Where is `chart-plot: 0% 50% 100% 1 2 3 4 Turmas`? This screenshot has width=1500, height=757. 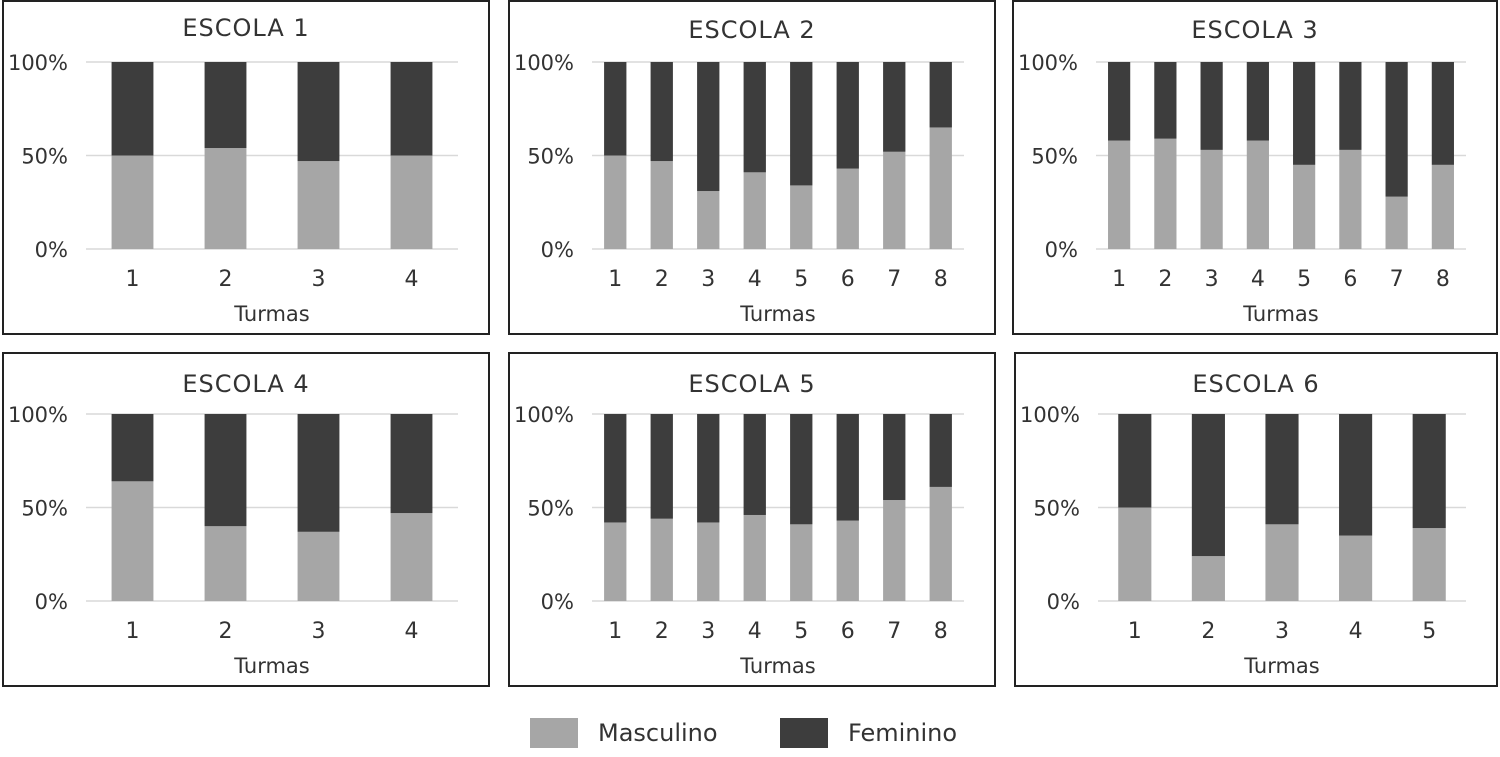 chart-plot: 0% 50% 100% 1 2 3 4 Turmas is located at coordinates (233, 540).